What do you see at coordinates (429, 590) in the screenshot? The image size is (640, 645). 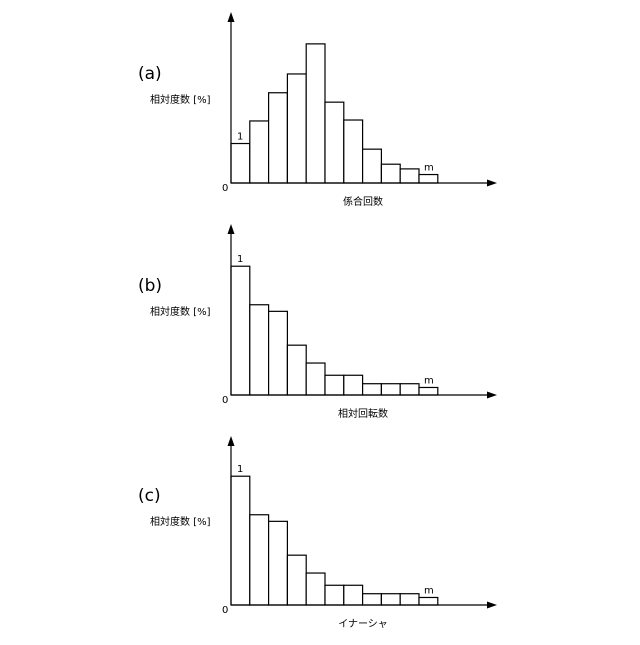 I see `panel-3-last-bar-label: m` at bounding box center [429, 590].